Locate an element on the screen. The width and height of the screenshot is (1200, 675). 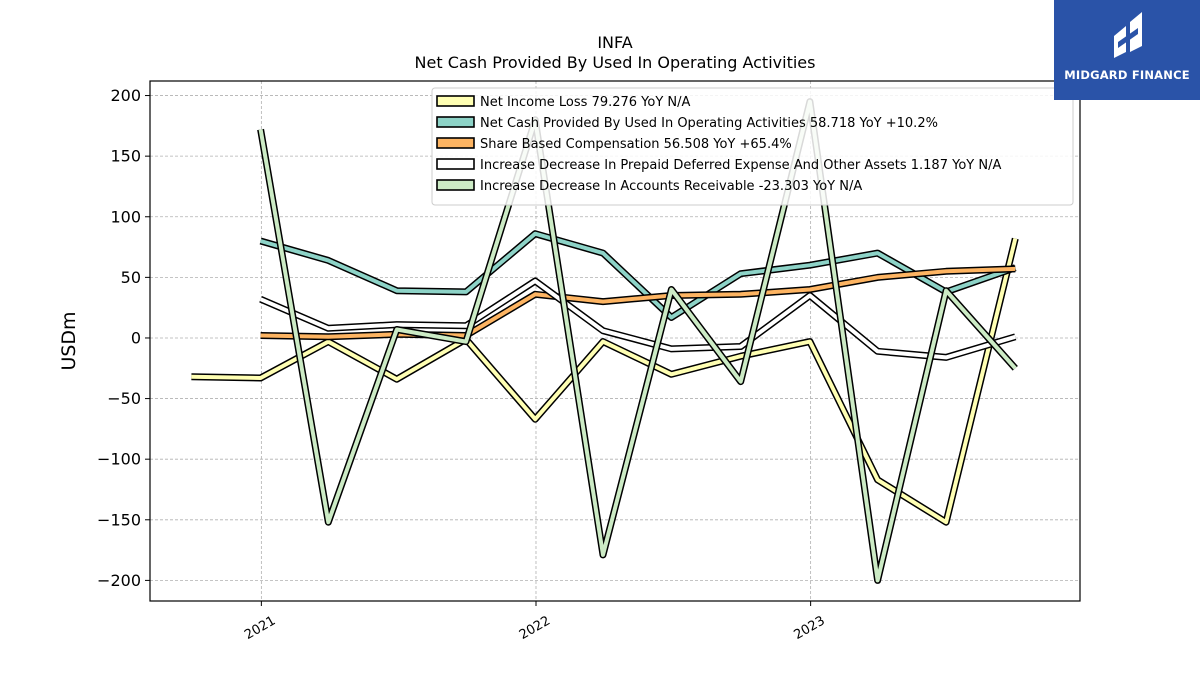
y-tick-label: −150 is located at coordinates (119, 519).